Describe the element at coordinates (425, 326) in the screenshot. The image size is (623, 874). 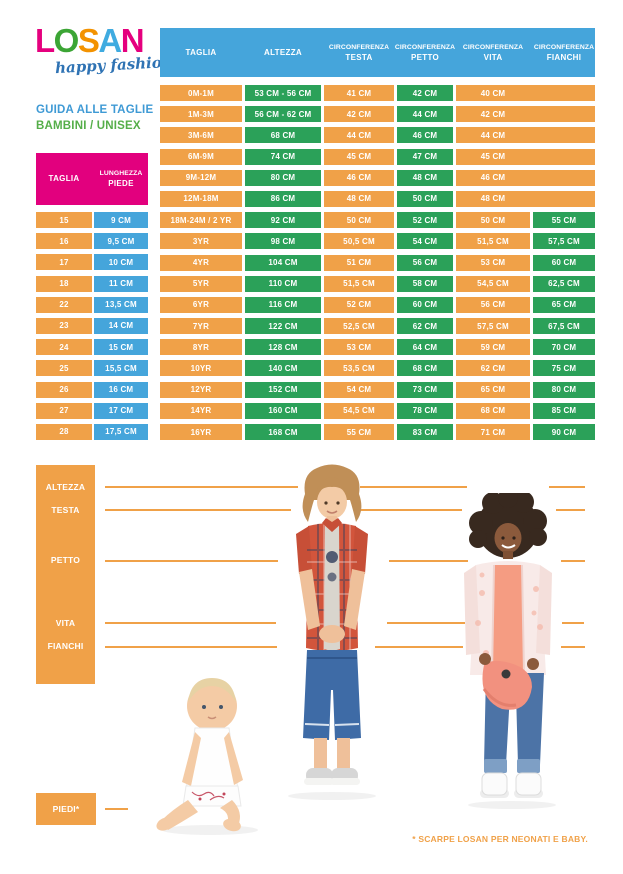
I see `size-cell: 62 CM` at that location.